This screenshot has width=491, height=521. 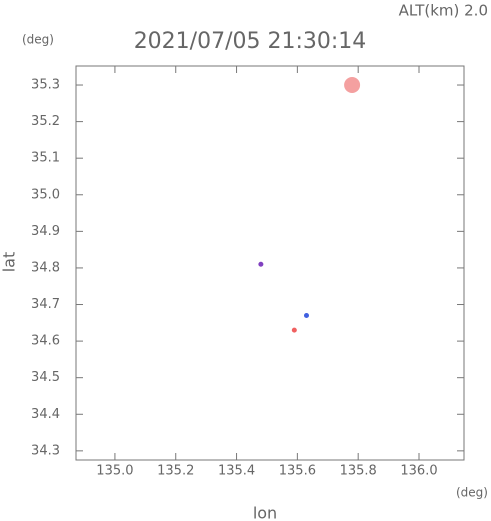 What do you see at coordinates (236, 471) in the screenshot?
I see `x-tick-label: 135.4` at bounding box center [236, 471].